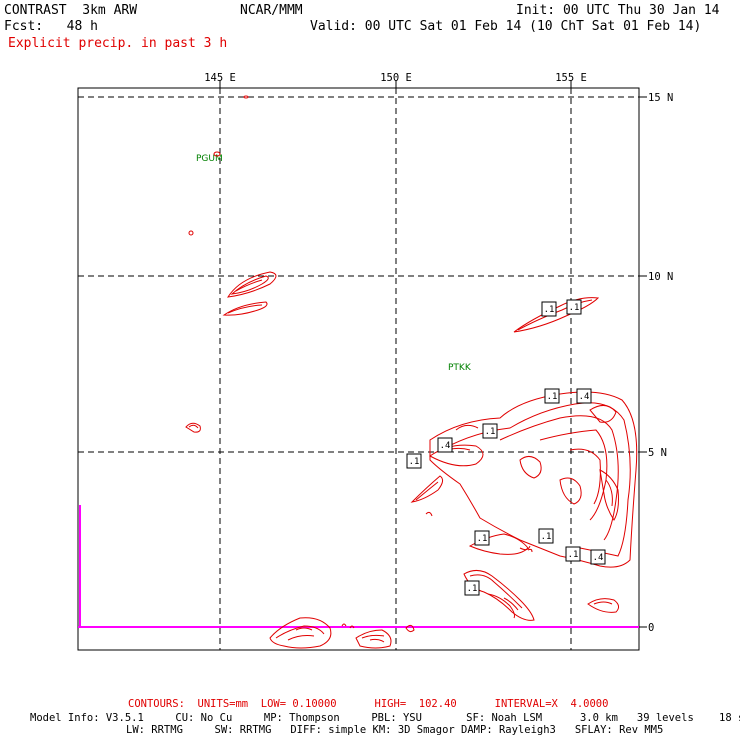 The height and width of the screenshot is (740, 740). Describe the element at coordinates (506, 447) in the screenshot. I see `contour-labels: .1 .1 .1 .4 .4 .1 .1 .1 .1 .1 .1 .4` at that location.